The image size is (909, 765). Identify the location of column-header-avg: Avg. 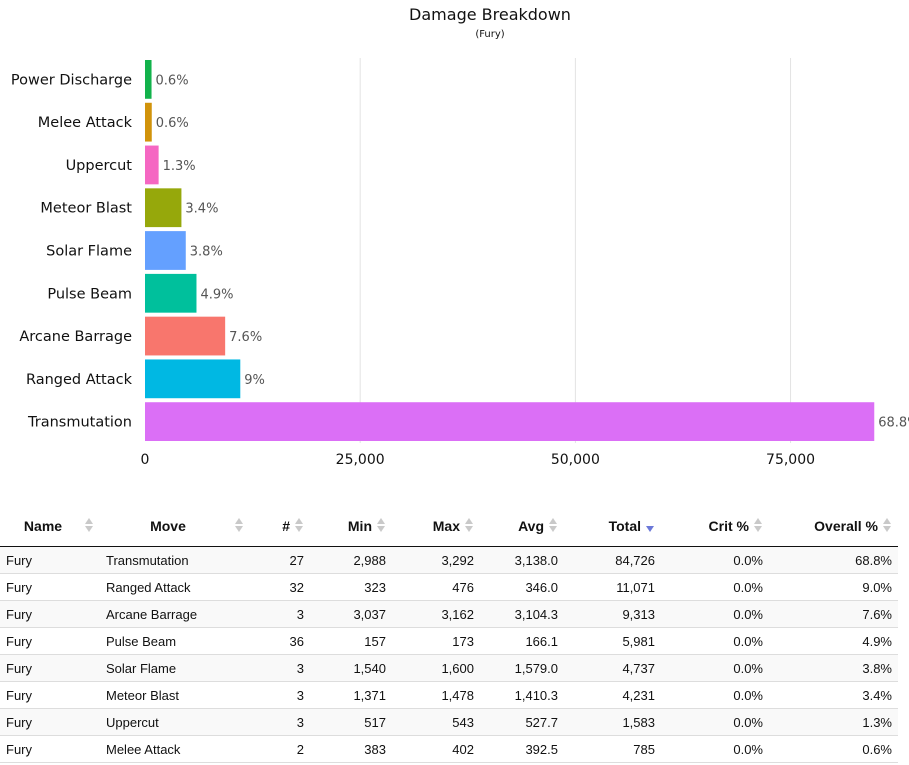
(522, 526).